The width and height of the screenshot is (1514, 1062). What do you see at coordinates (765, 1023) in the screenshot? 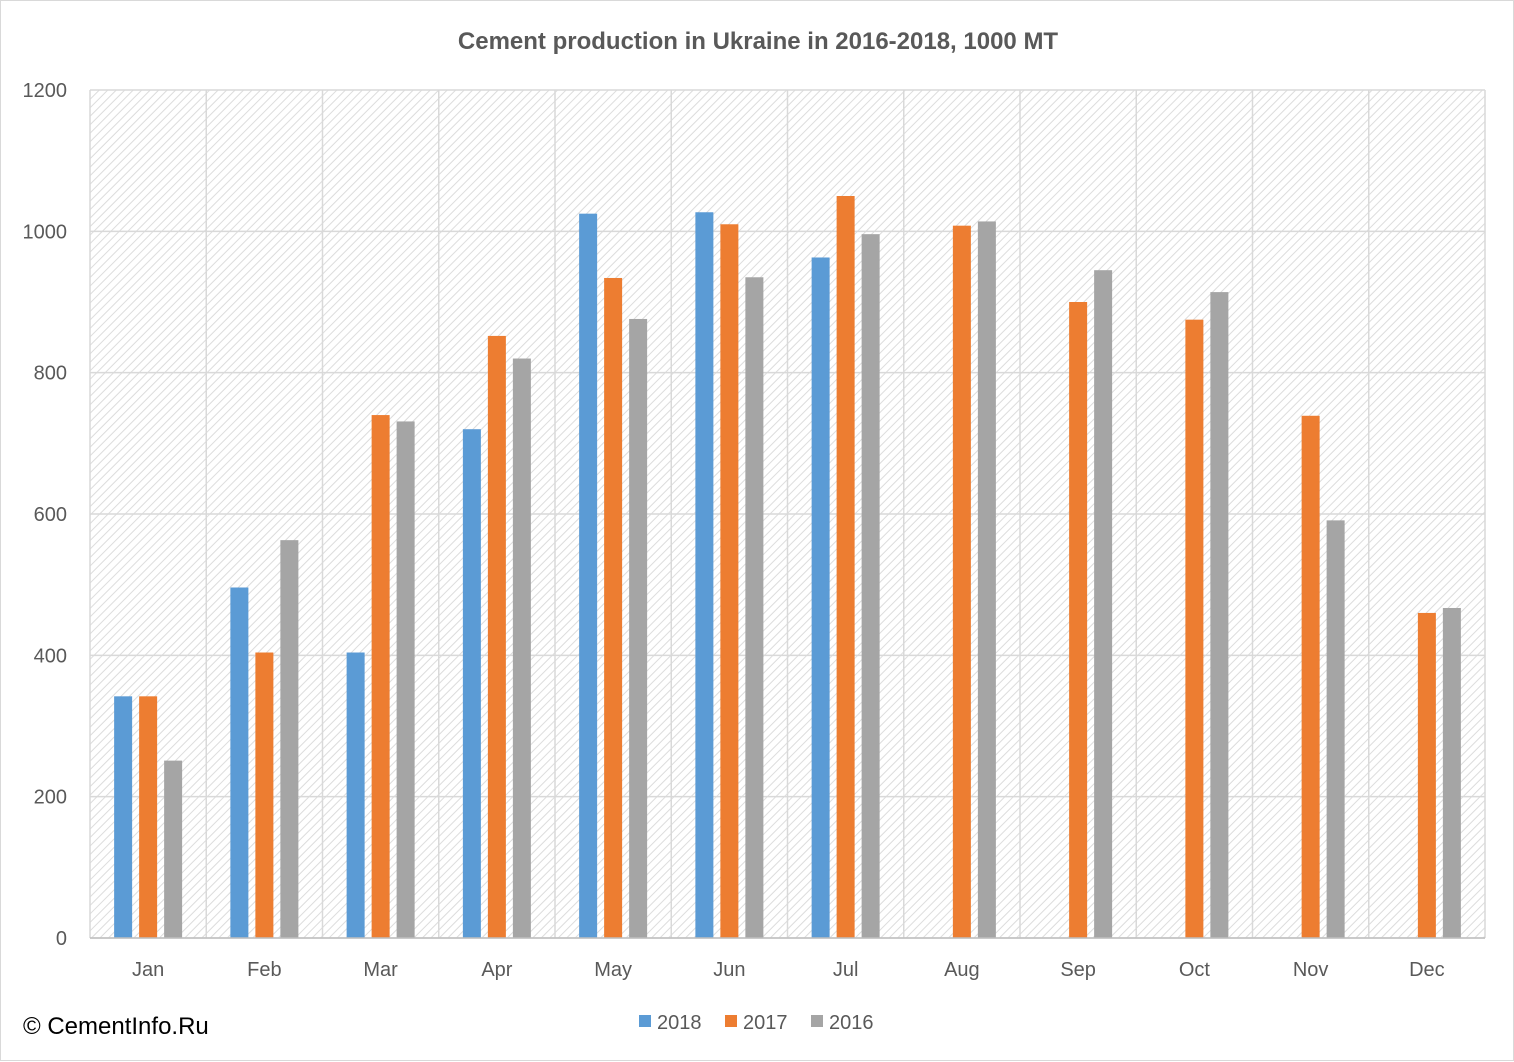
I see `legend-label-2017: 2017` at bounding box center [765, 1023].